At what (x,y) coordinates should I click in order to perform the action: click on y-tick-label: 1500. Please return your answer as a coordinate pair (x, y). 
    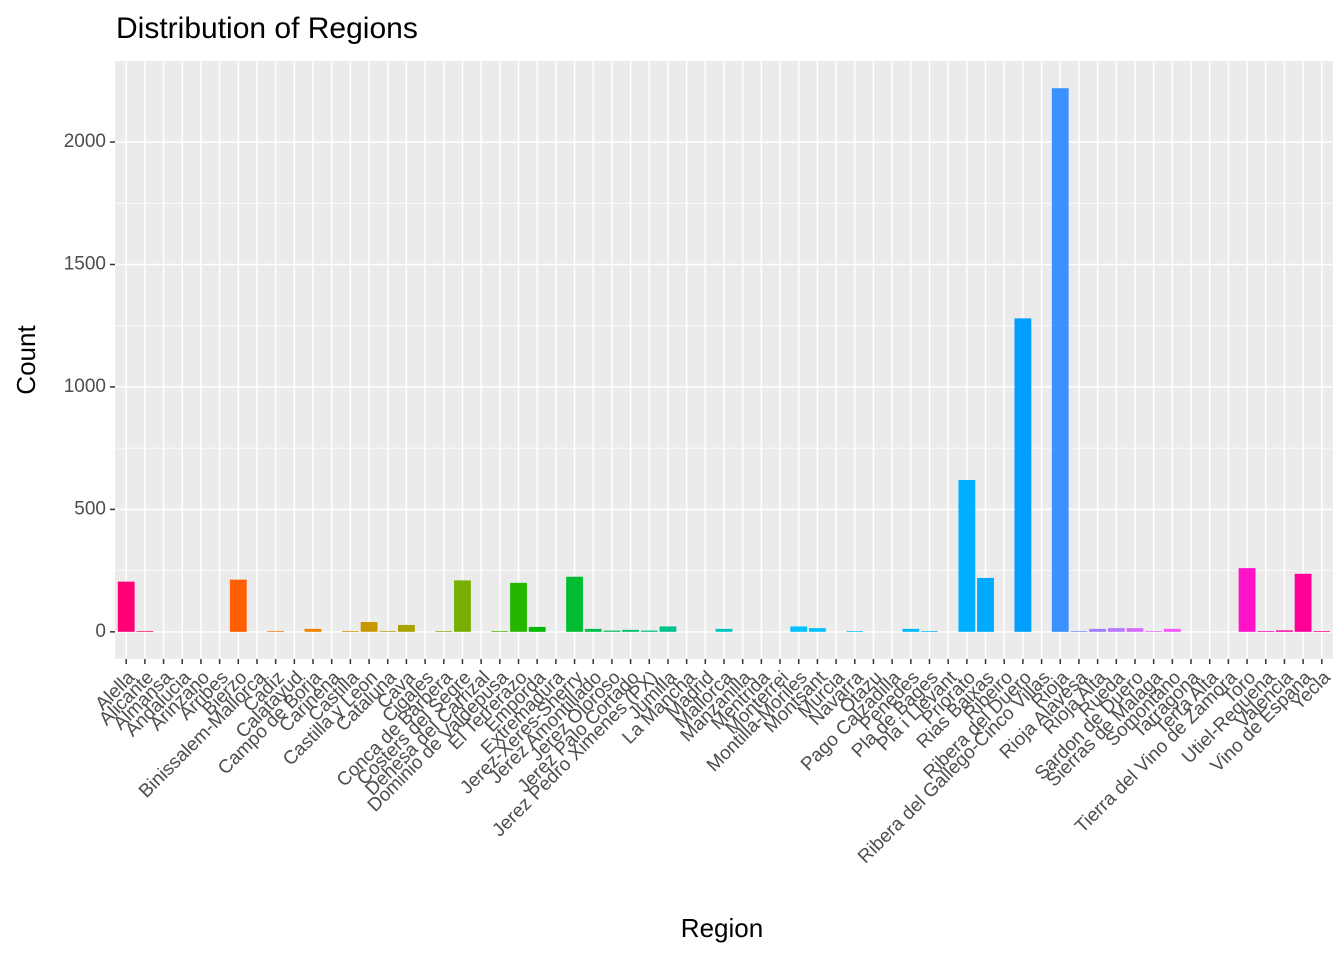
    Looking at the image, I should click on (85, 264).